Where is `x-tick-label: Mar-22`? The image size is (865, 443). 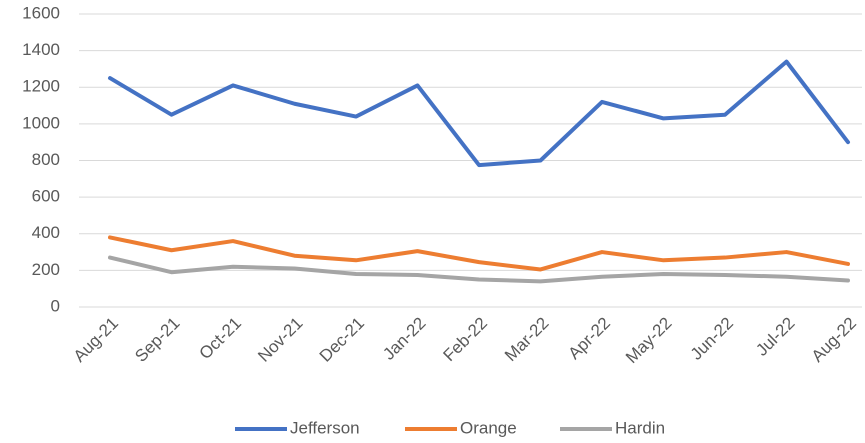
x-tick-label: Mar-22 is located at coordinates (527, 340).